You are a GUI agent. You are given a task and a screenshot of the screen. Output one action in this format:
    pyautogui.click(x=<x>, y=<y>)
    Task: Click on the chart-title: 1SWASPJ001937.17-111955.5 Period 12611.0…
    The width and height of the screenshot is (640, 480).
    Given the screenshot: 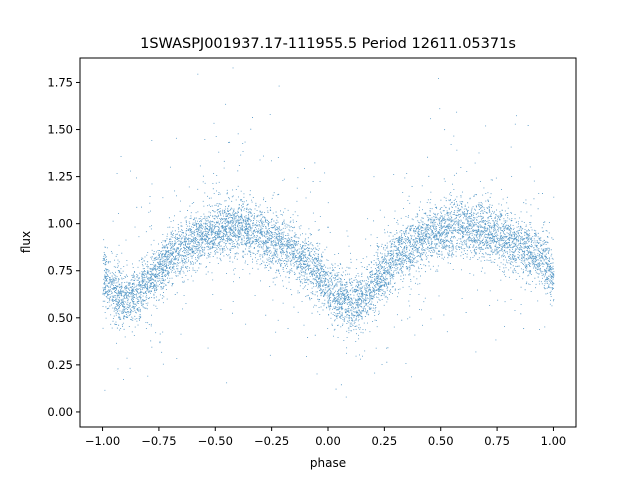 What is the action you would take?
    pyautogui.click(x=328, y=44)
    